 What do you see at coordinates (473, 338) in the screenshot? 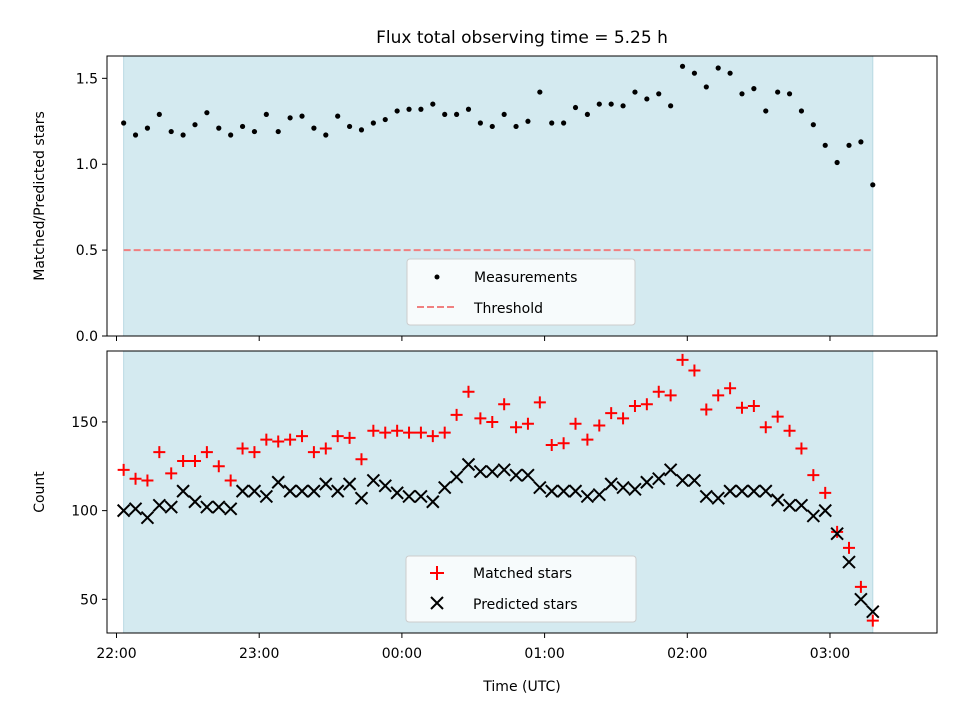
I see `x-axis-ticks` at bounding box center [473, 338].